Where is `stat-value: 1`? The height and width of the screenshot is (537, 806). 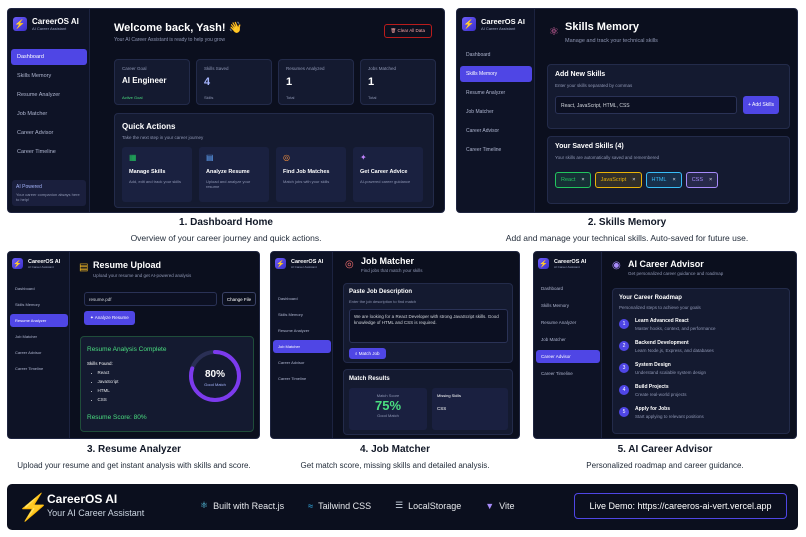 stat-value: 1 is located at coordinates (289, 82).